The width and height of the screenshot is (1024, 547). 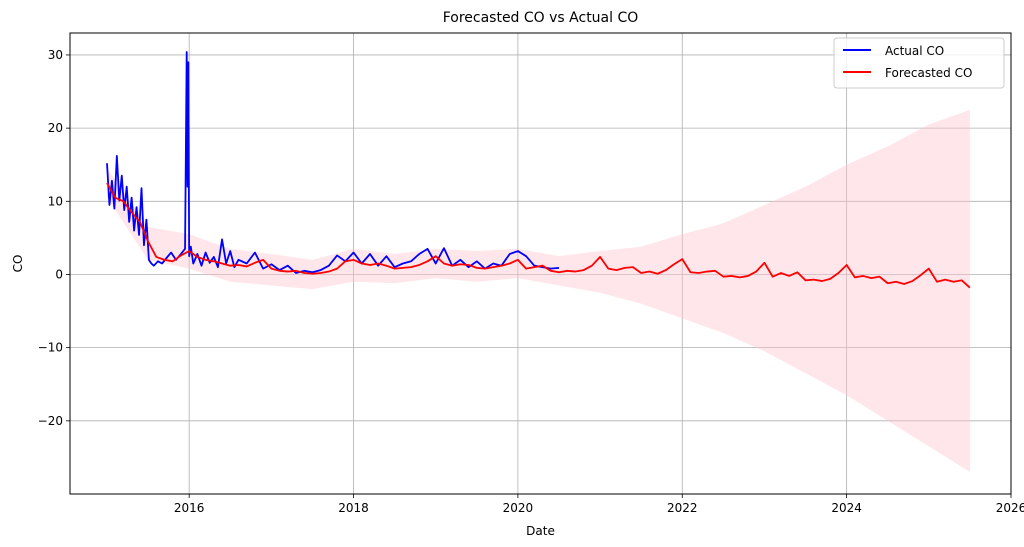 I want to click on y-tick-label: 30, so click(x=55, y=55).